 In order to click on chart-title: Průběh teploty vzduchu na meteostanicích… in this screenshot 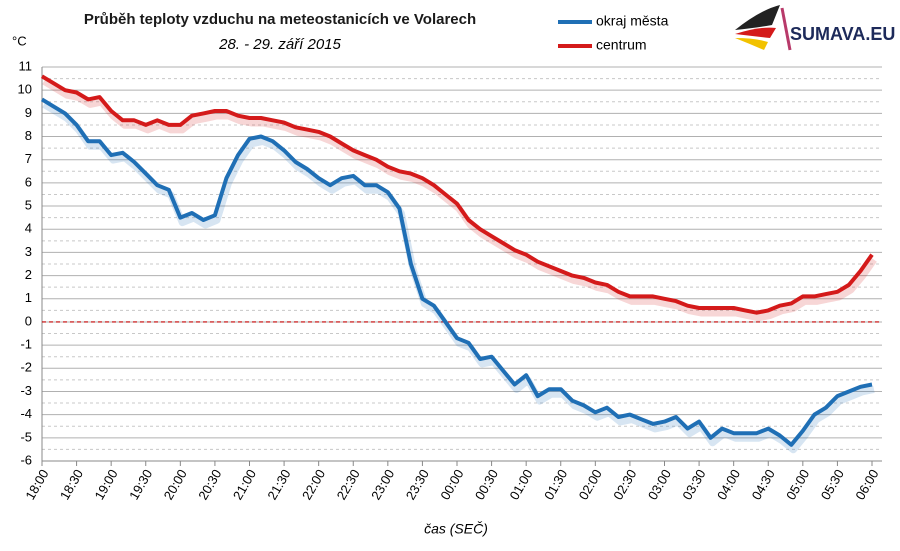, I will do `click(280, 19)`.